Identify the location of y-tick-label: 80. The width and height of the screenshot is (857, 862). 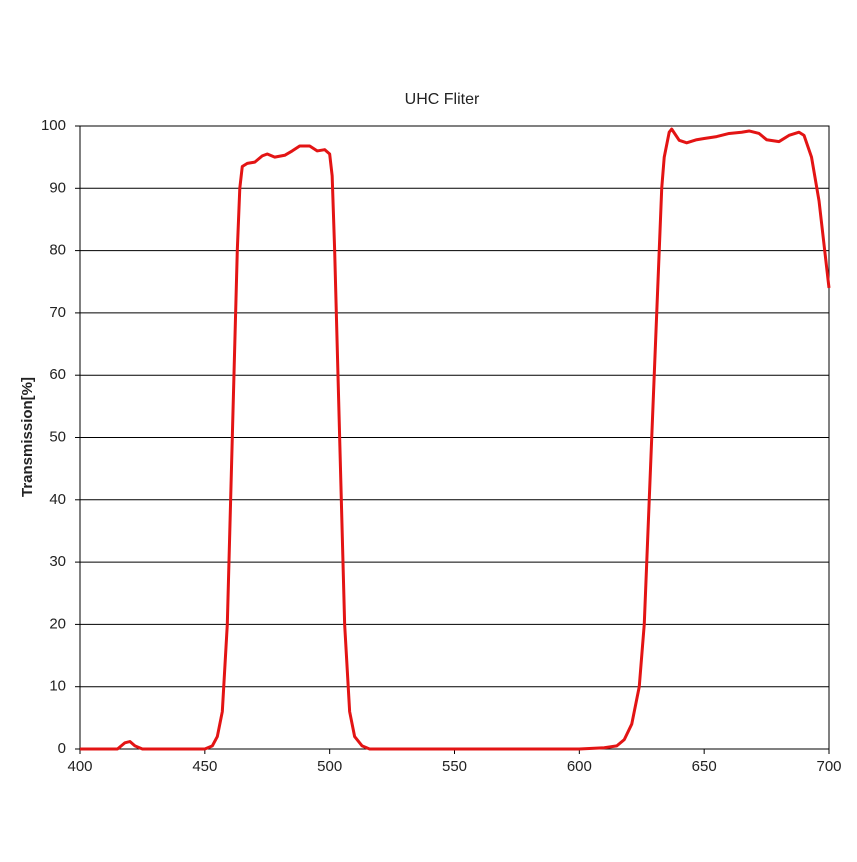
(57, 250).